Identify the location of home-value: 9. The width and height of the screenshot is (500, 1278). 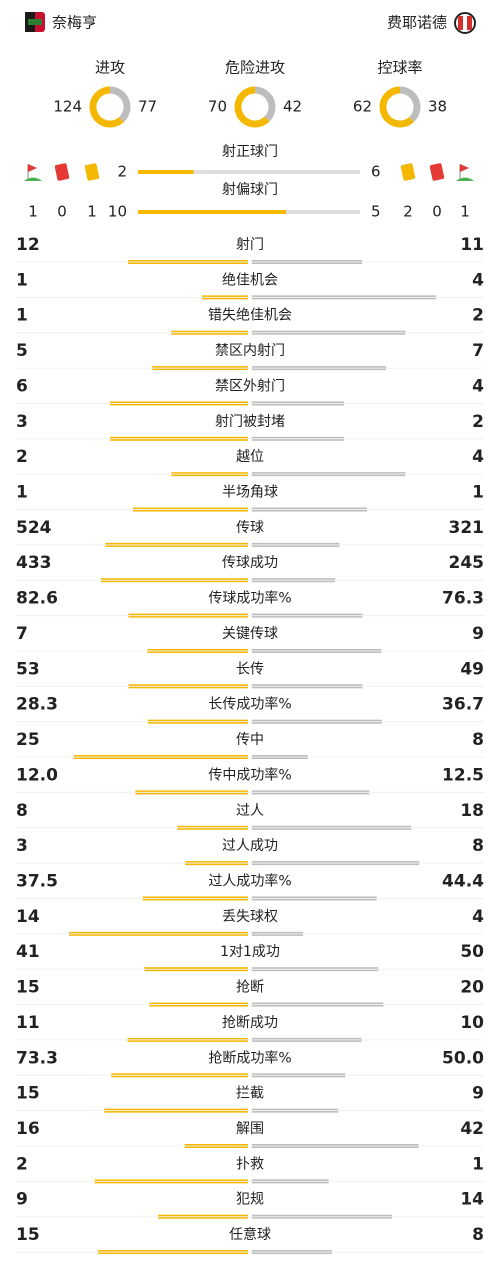
(22, 1200).